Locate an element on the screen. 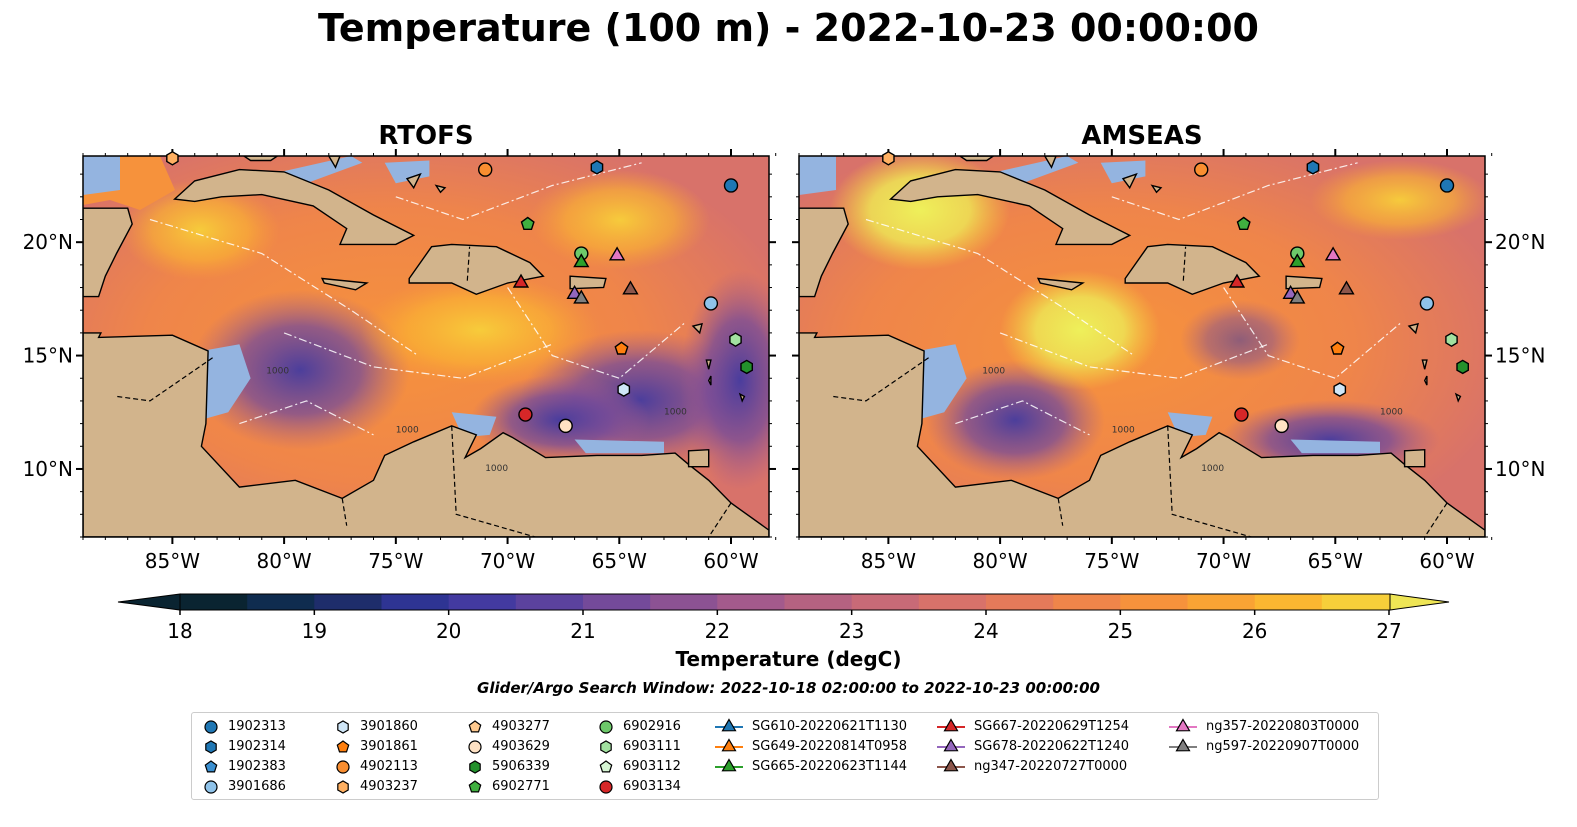  legend-label: 6903112 is located at coordinates (652, 766).